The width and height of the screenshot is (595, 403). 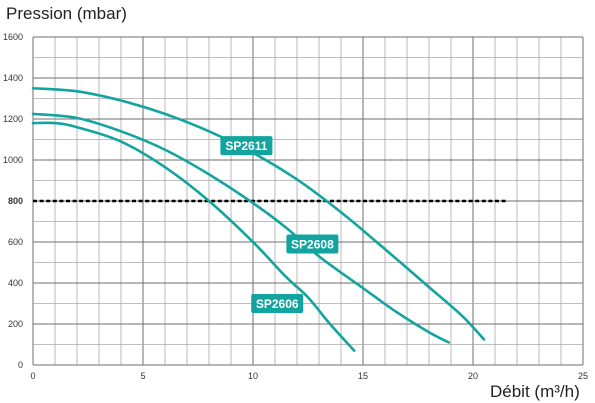 I want to click on label-box-sp2611, so click(x=246, y=146).